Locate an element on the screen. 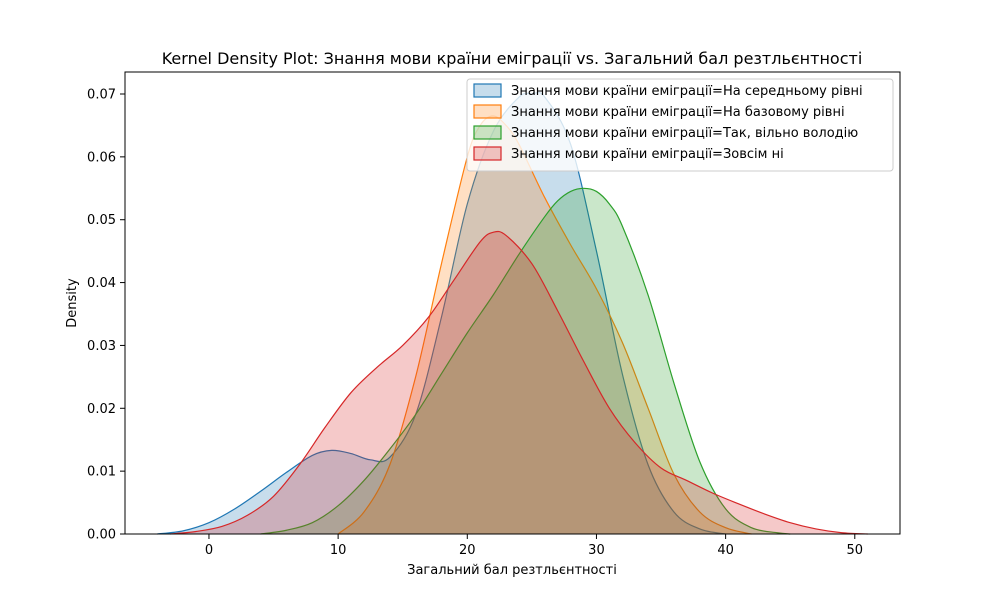 This screenshot has width=1000, height=600. x-tick-label: 20 is located at coordinates (467, 550).